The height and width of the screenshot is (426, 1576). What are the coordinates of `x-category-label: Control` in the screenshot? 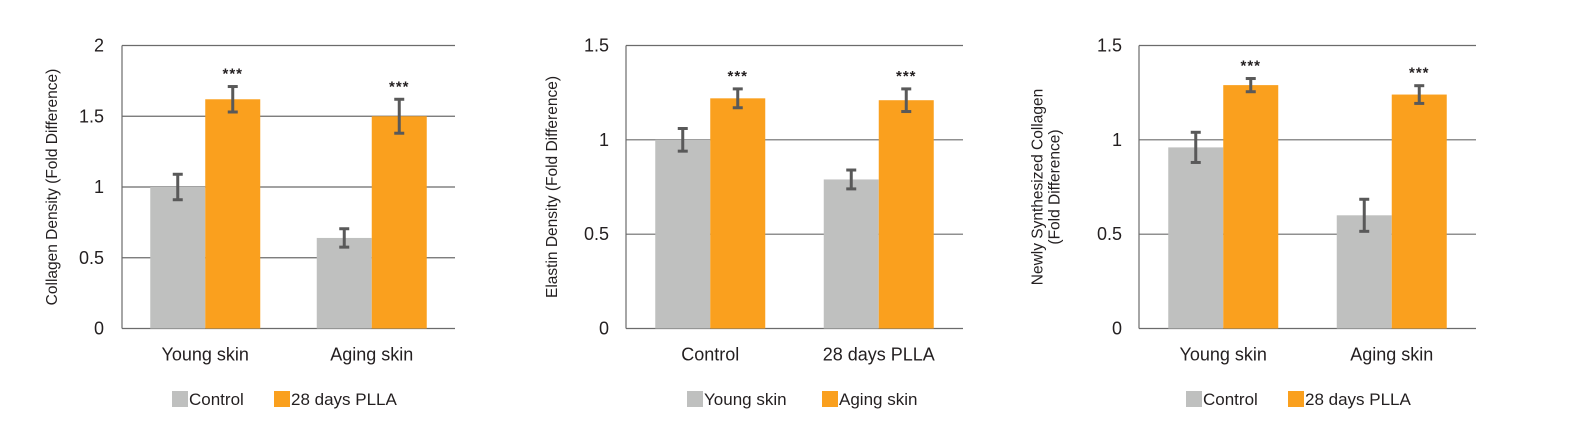 It's located at (710, 355).